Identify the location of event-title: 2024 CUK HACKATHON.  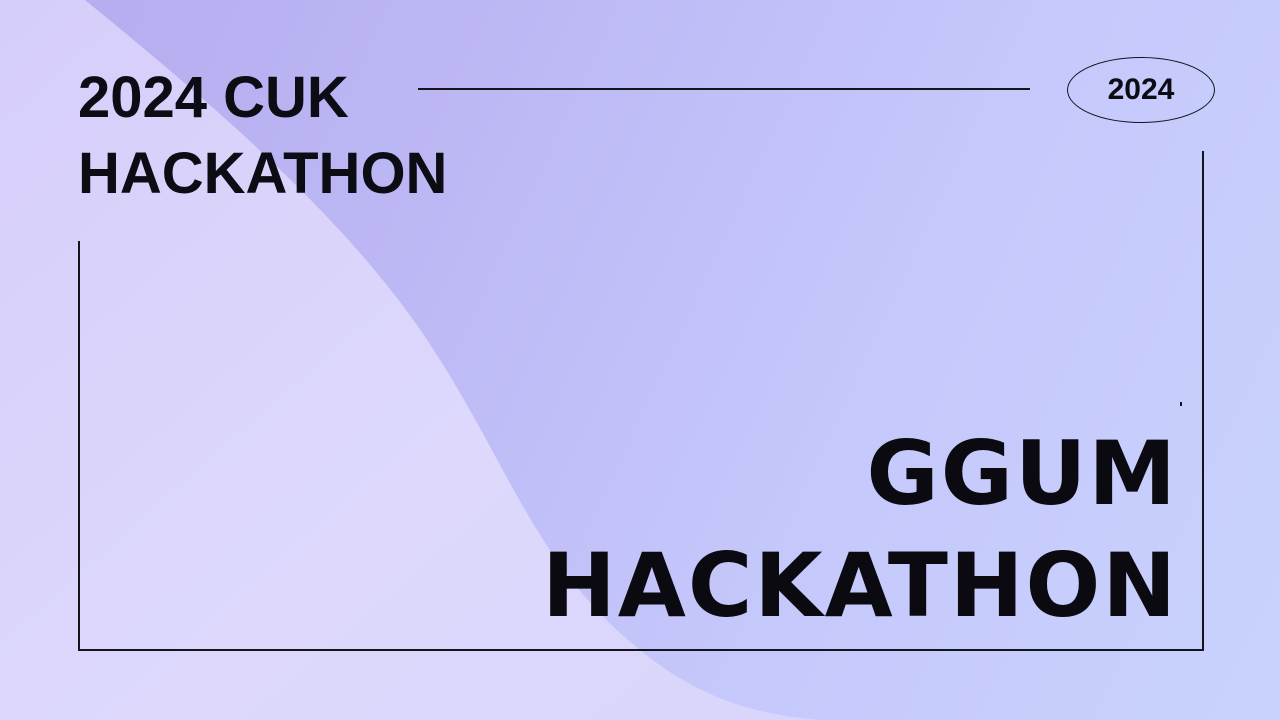
(262, 136).